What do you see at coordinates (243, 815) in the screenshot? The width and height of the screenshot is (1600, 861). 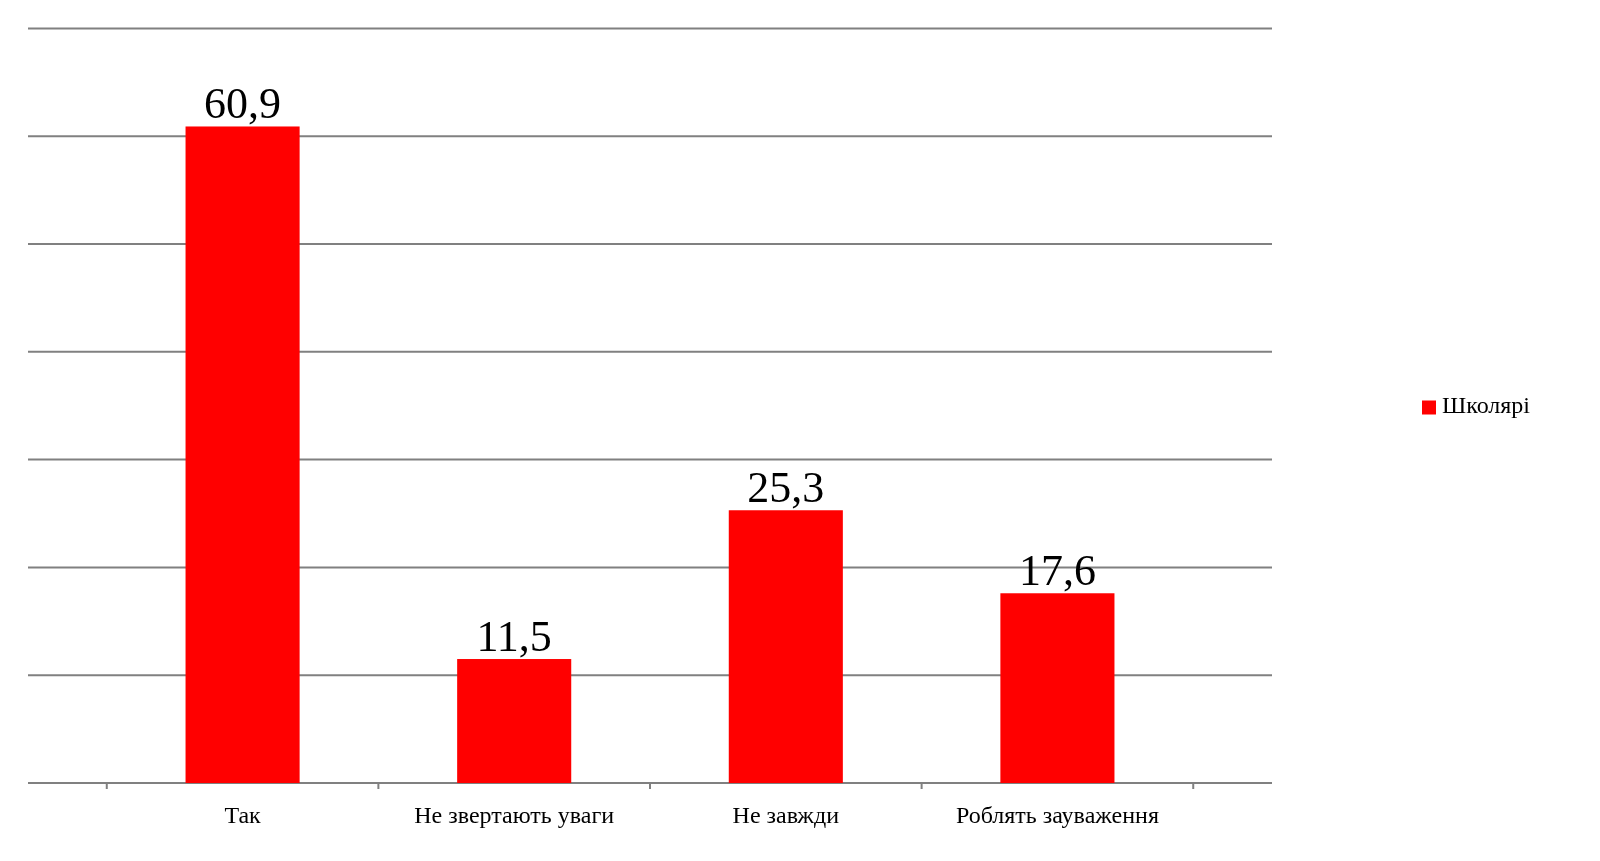 I see `x-tick-label: Так` at bounding box center [243, 815].